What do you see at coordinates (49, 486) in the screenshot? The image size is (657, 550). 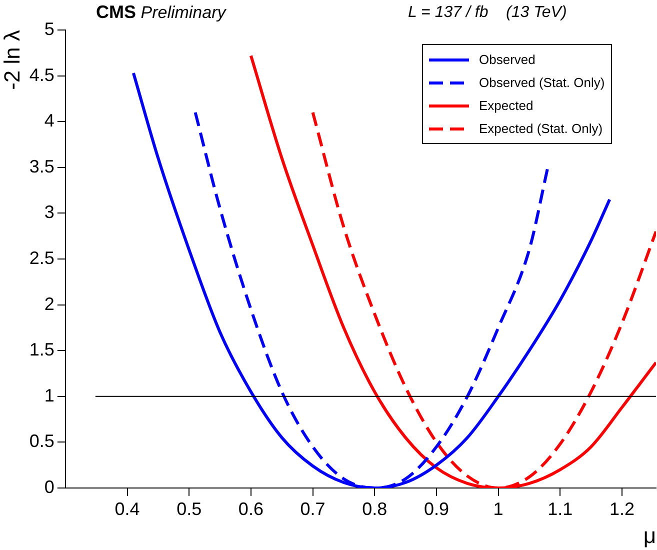 I see `y-tick-label: 0` at bounding box center [49, 486].